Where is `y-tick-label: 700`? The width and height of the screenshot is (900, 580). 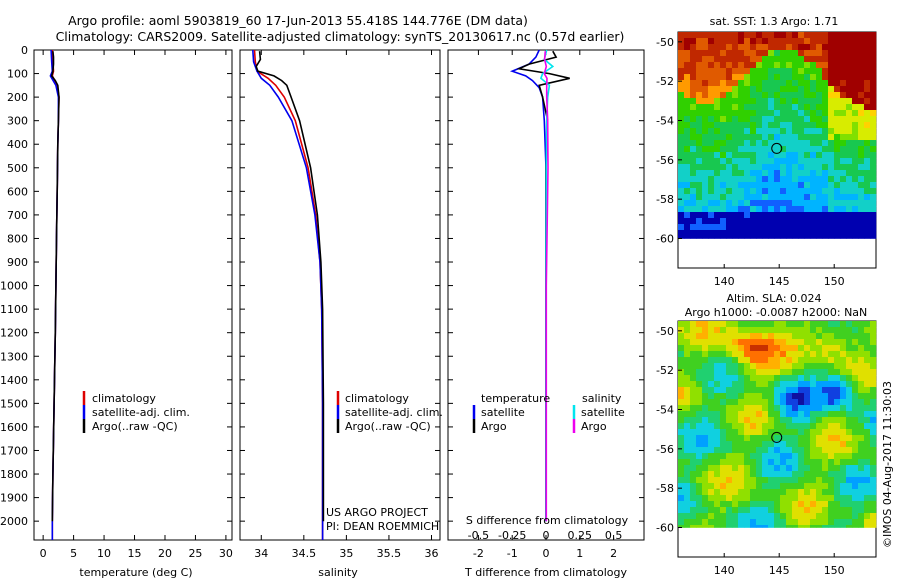 y-tick-label: 700 is located at coordinates (17, 215).